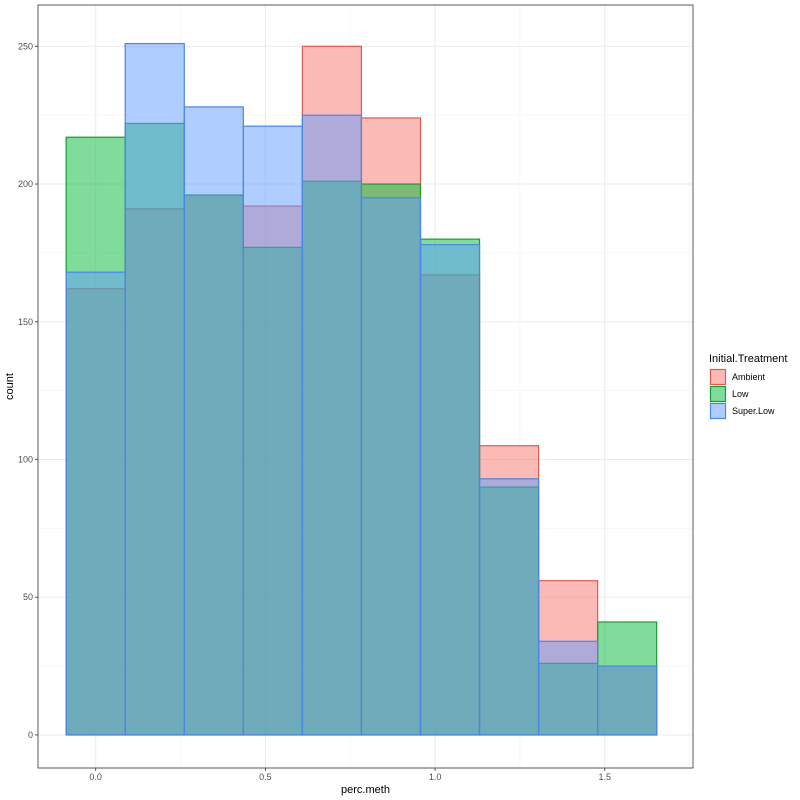  Describe the element at coordinates (749, 377) in the screenshot. I see `legend-label: Ambient` at that location.